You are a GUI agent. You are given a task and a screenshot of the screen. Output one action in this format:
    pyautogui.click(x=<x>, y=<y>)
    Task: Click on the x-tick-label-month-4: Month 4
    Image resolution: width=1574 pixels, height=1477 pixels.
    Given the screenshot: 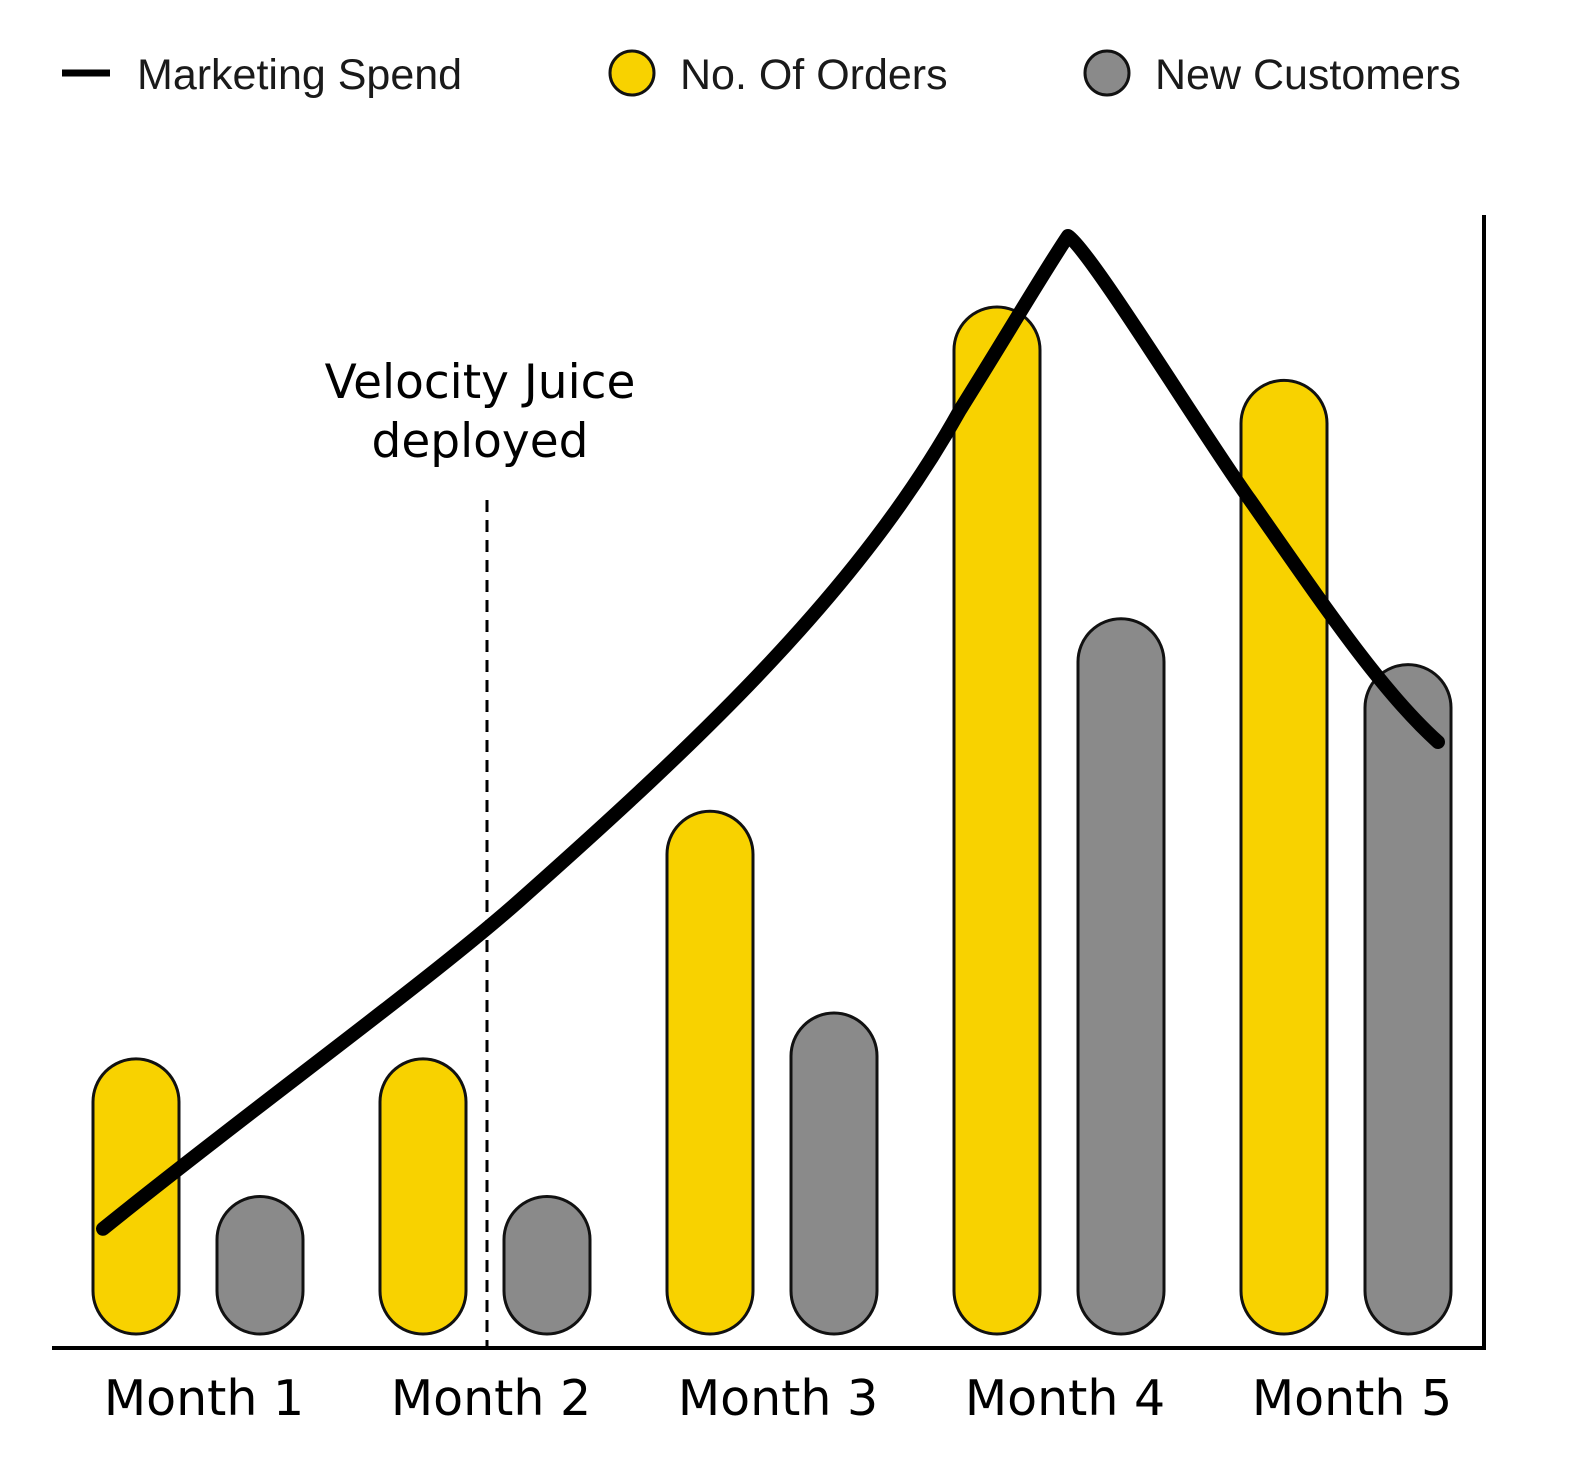 What is the action you would take?
    pyautogui.click(x=1065, y=1398)
    